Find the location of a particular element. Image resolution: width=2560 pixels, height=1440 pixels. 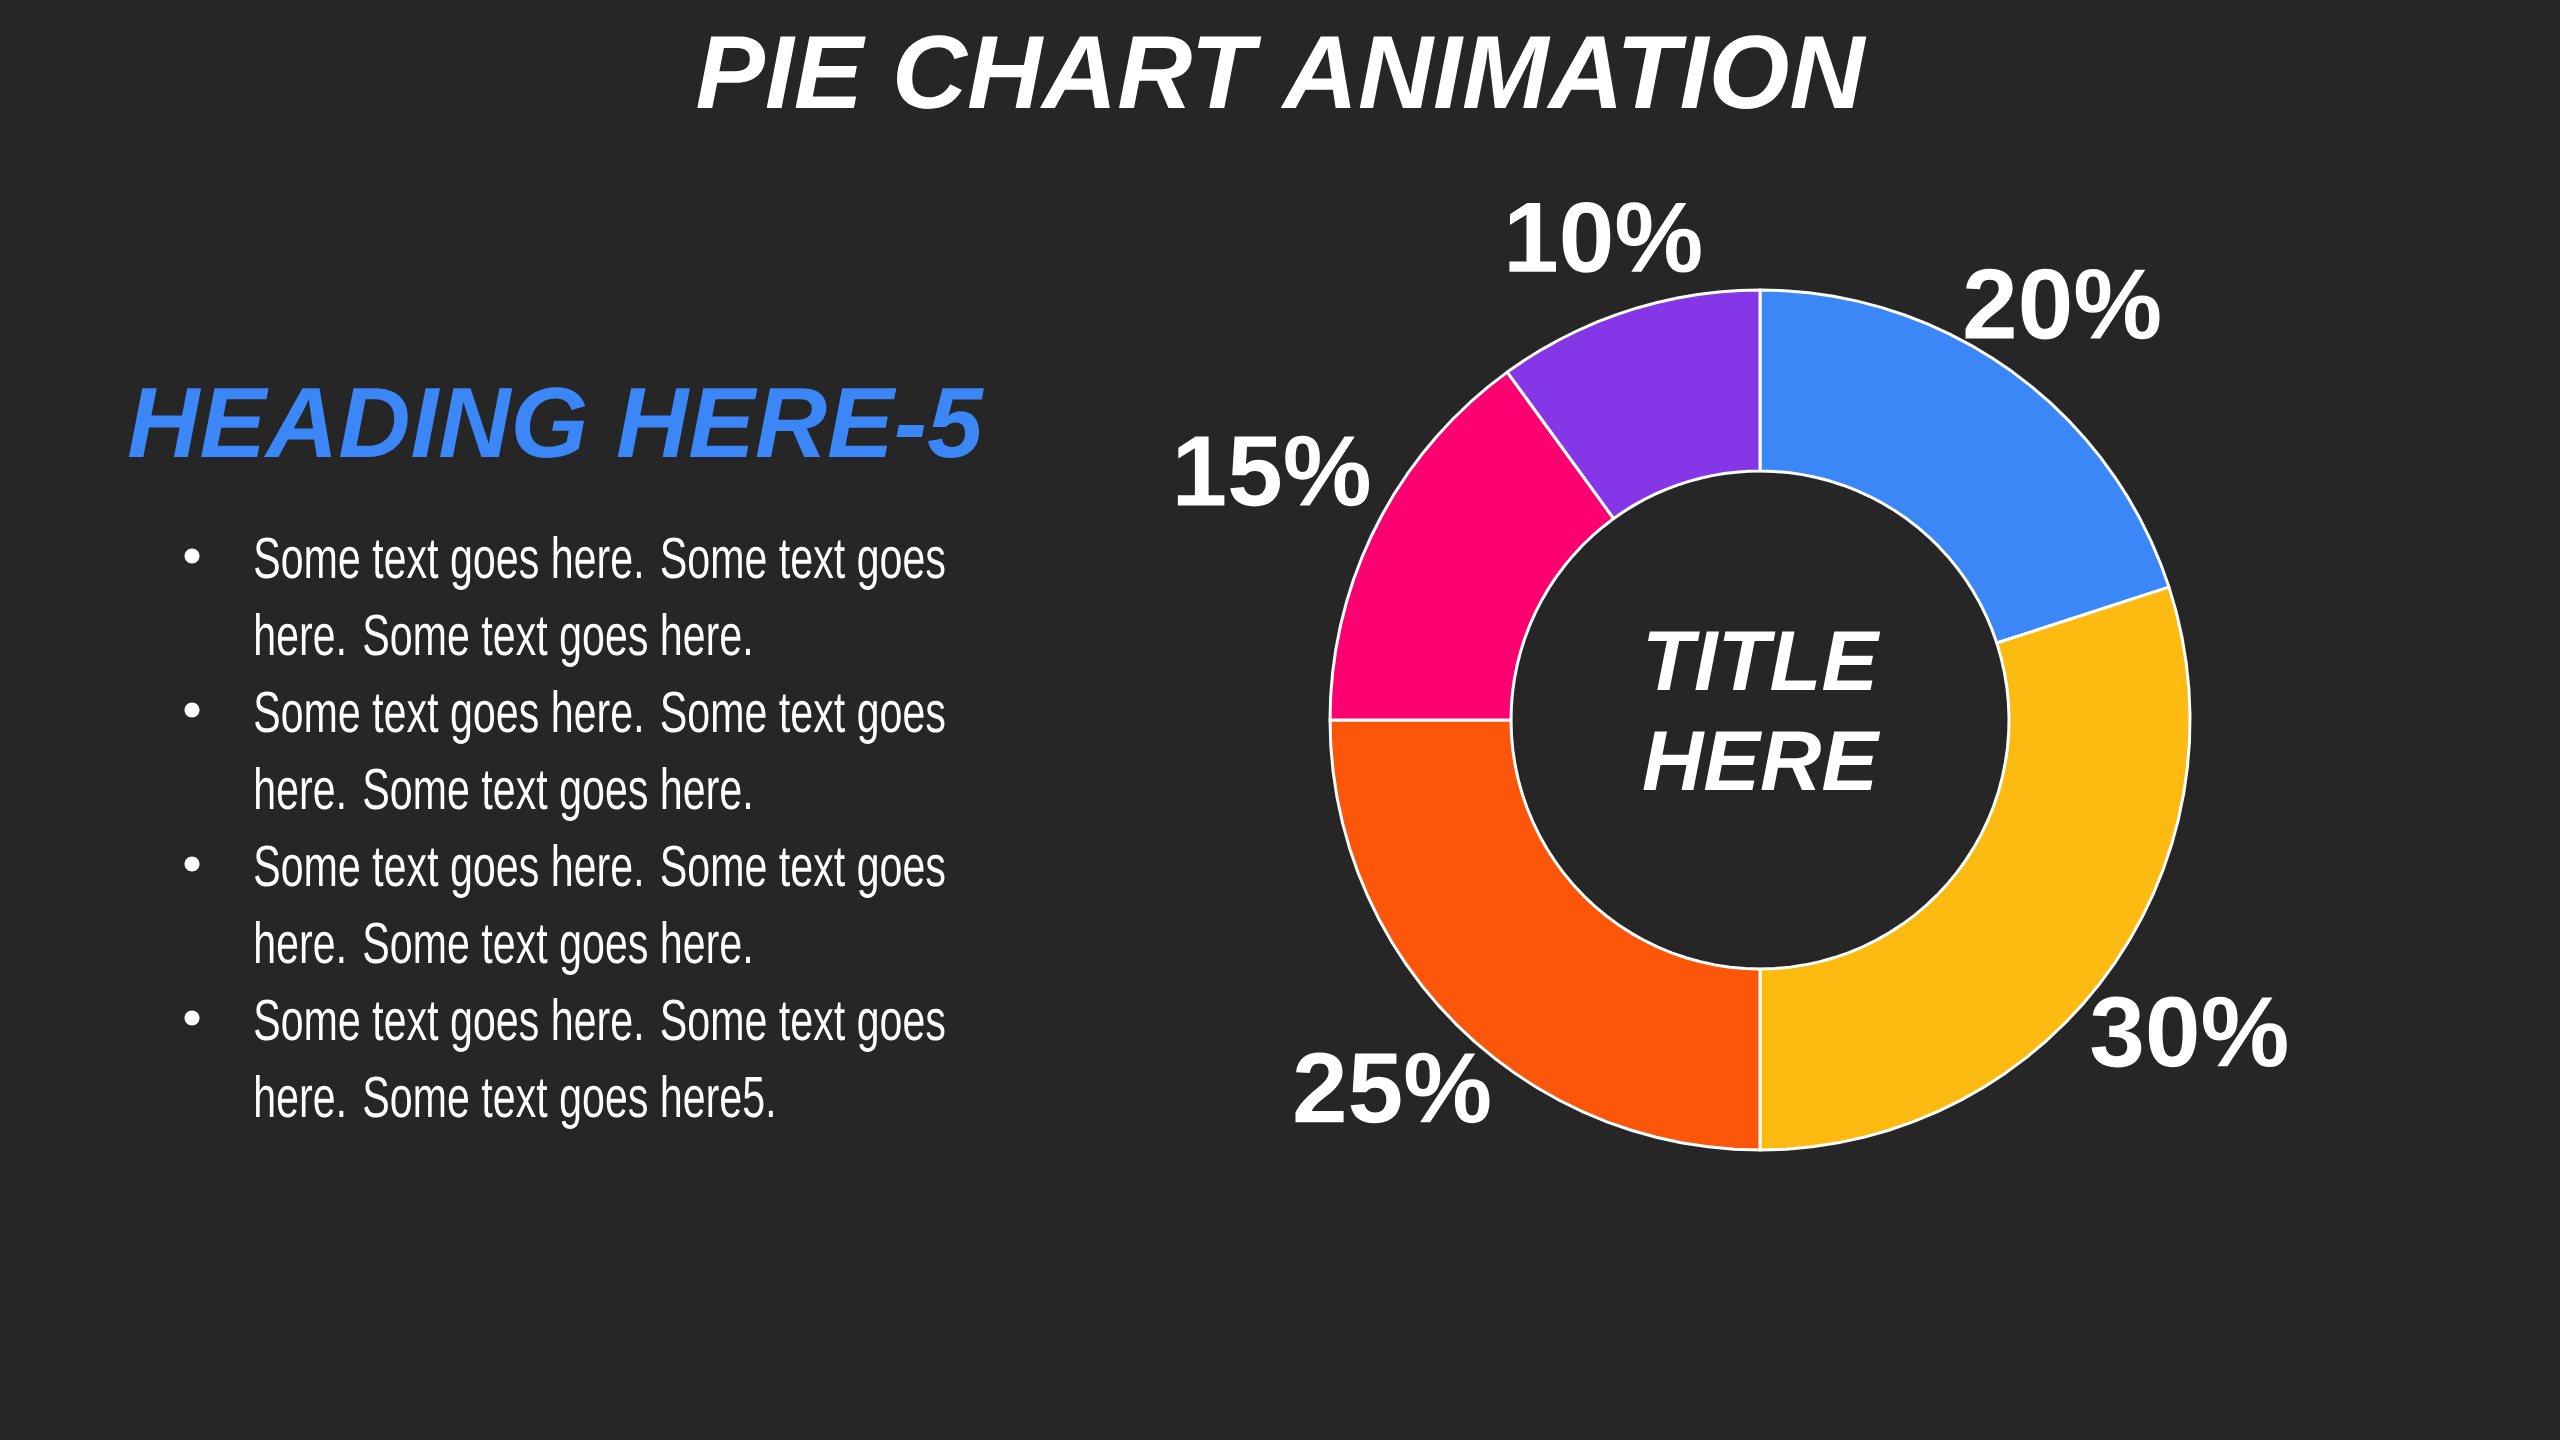

data-label: 15% is located at coordinates (1273, 471).